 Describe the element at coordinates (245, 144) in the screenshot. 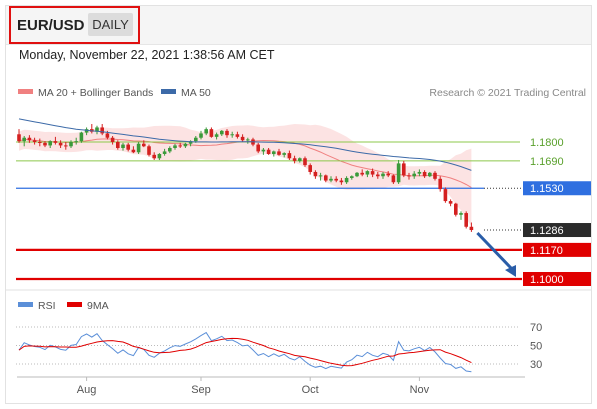

I see `ma50-line` at that location.